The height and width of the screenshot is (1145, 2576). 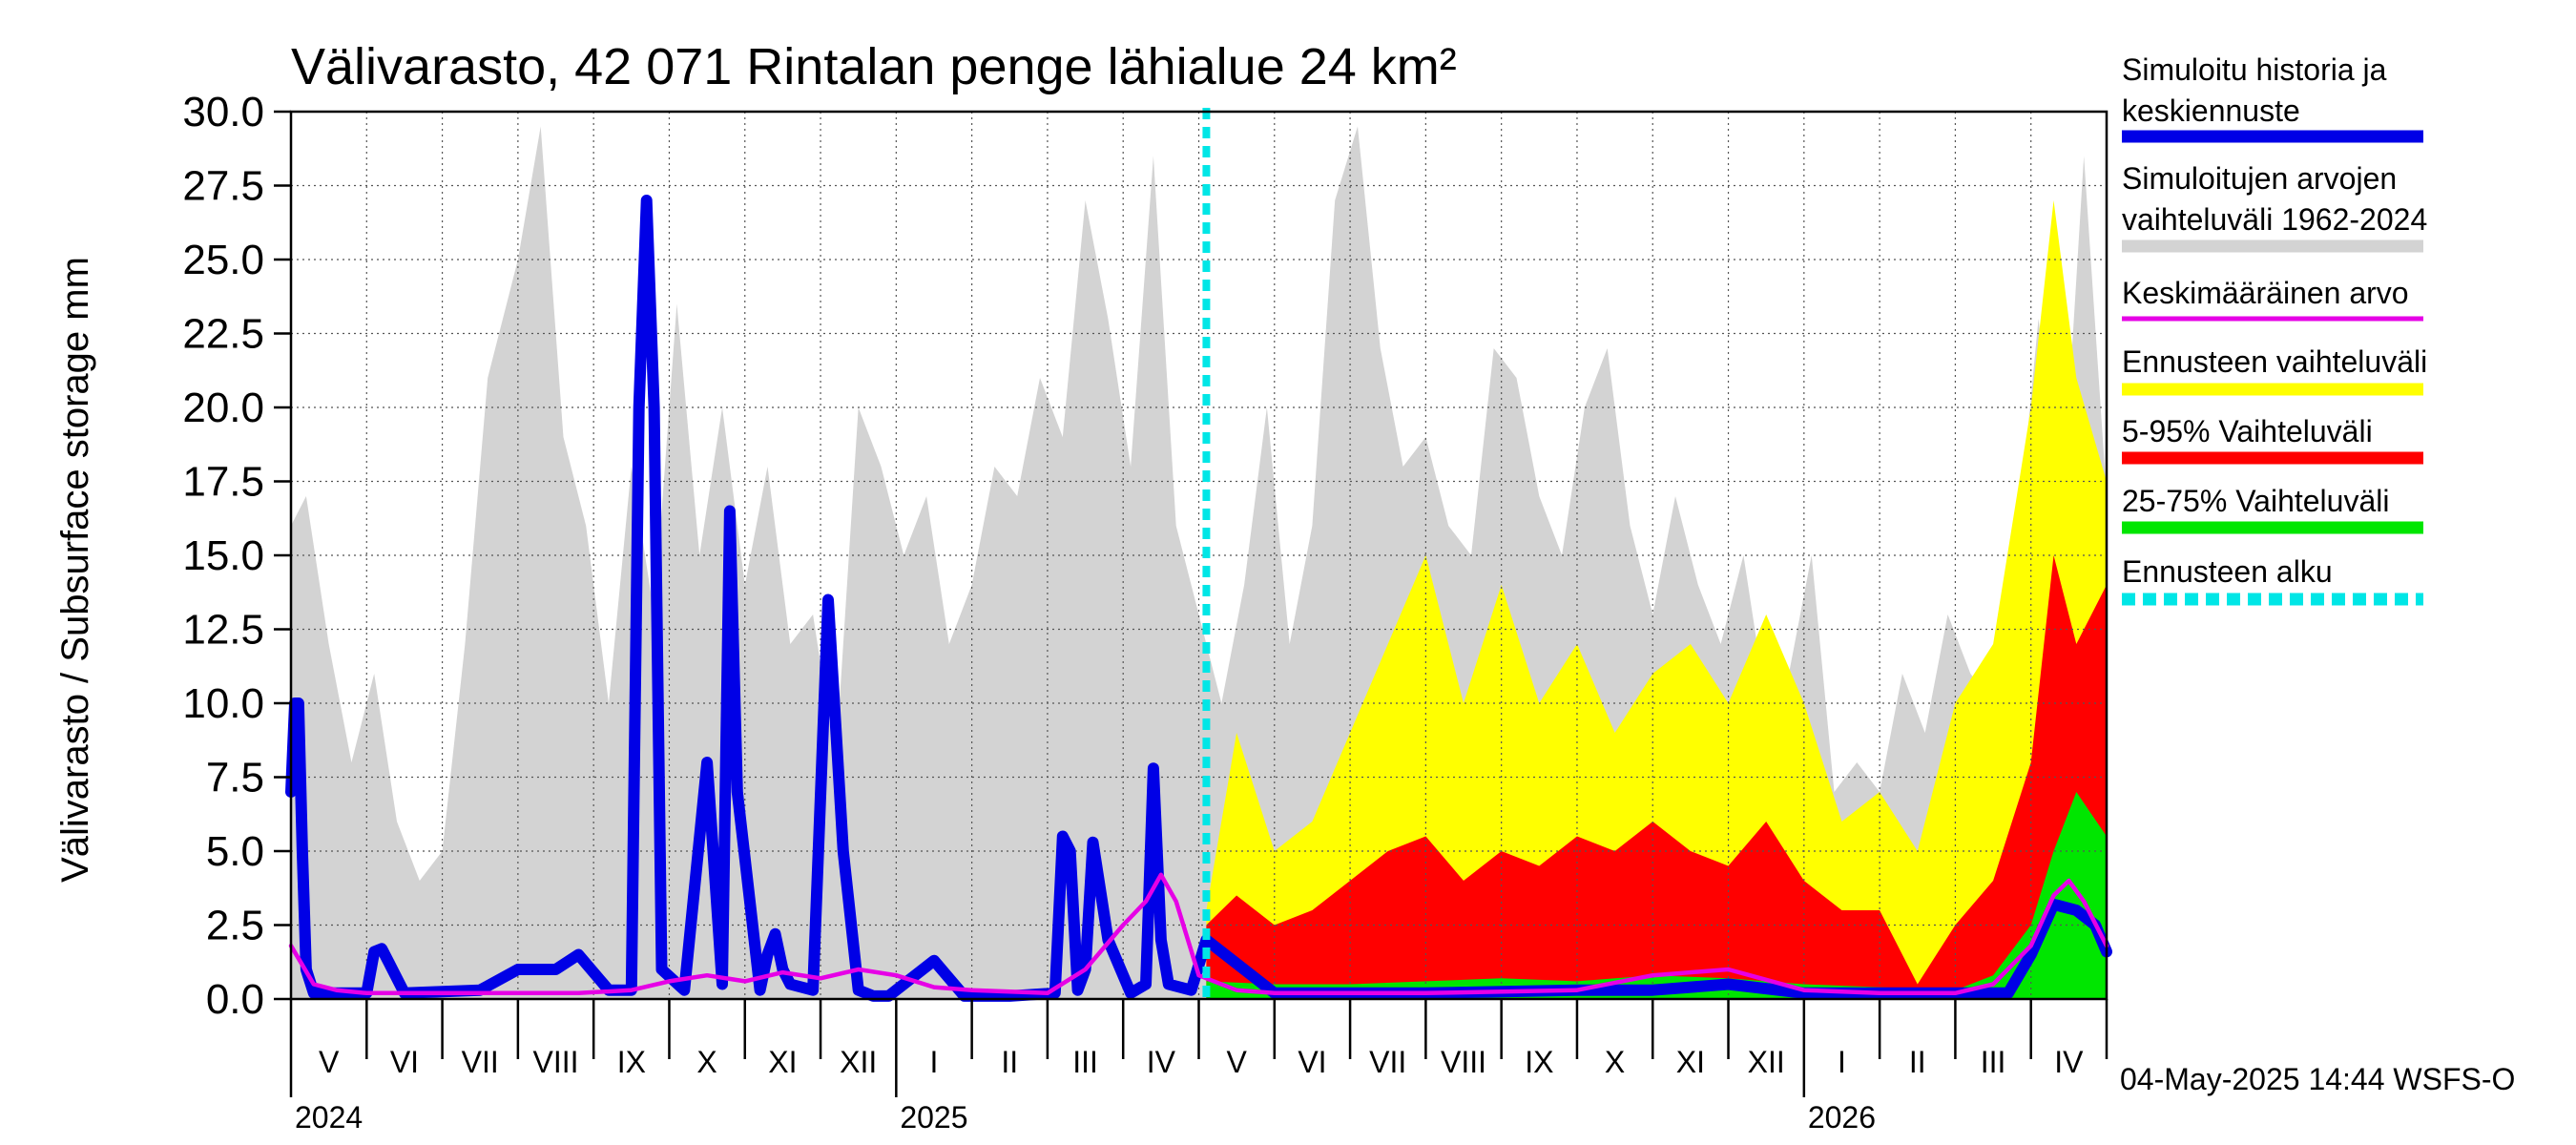 I want to click on legend-label-1-0: Simuloitujen arvojen, so click(x=2259, y=179).